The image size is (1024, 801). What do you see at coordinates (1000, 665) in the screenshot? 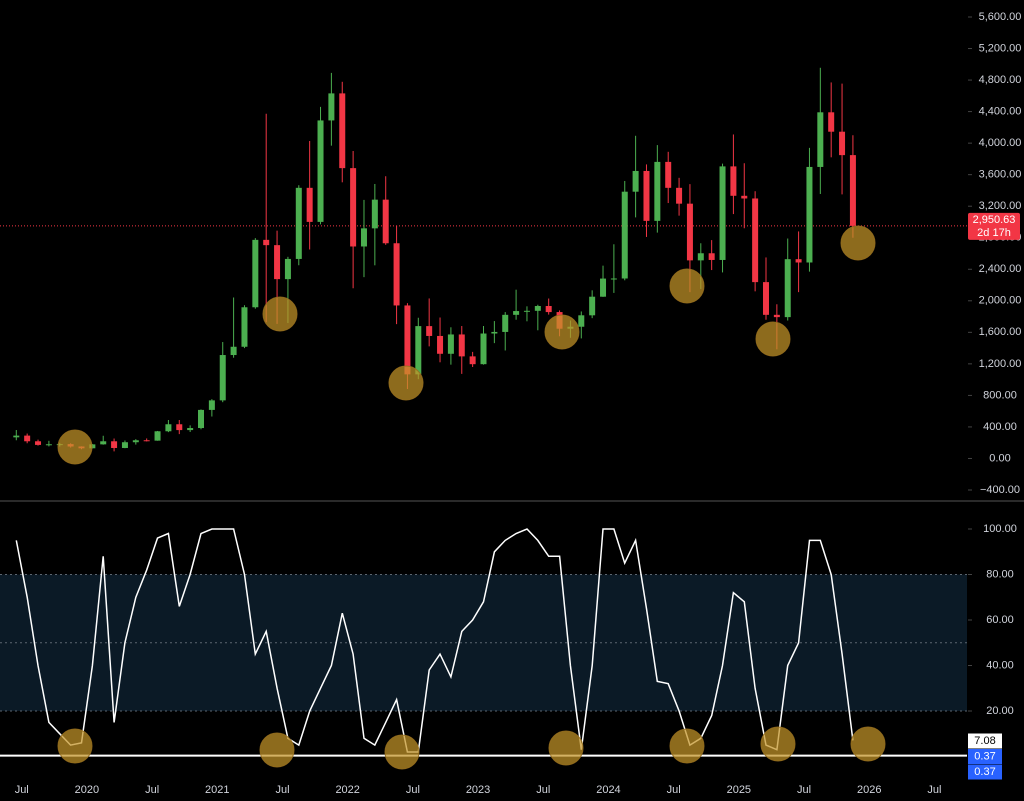
I see `y-tick-label: 40.00` at bounding box center [1000, 665].